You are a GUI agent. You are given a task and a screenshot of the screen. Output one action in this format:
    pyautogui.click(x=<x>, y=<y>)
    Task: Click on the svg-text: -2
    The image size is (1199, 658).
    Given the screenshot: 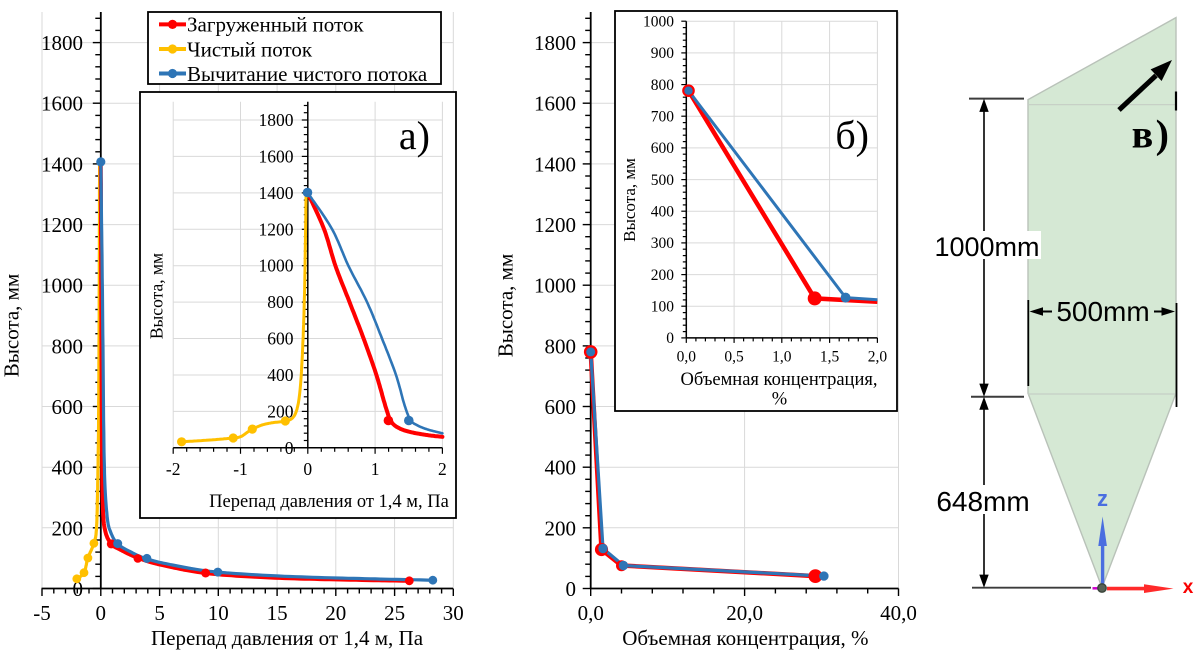 What is the action you would take?
    pyautogui.click(x=173, y=469)
    